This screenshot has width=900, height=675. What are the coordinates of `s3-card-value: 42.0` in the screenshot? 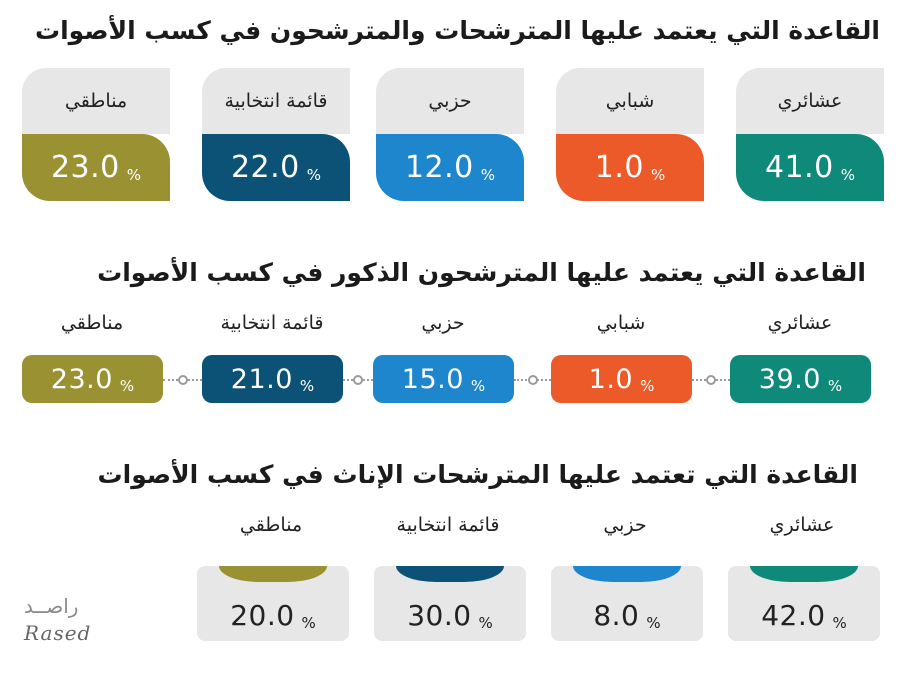 It's located at (793, 615).